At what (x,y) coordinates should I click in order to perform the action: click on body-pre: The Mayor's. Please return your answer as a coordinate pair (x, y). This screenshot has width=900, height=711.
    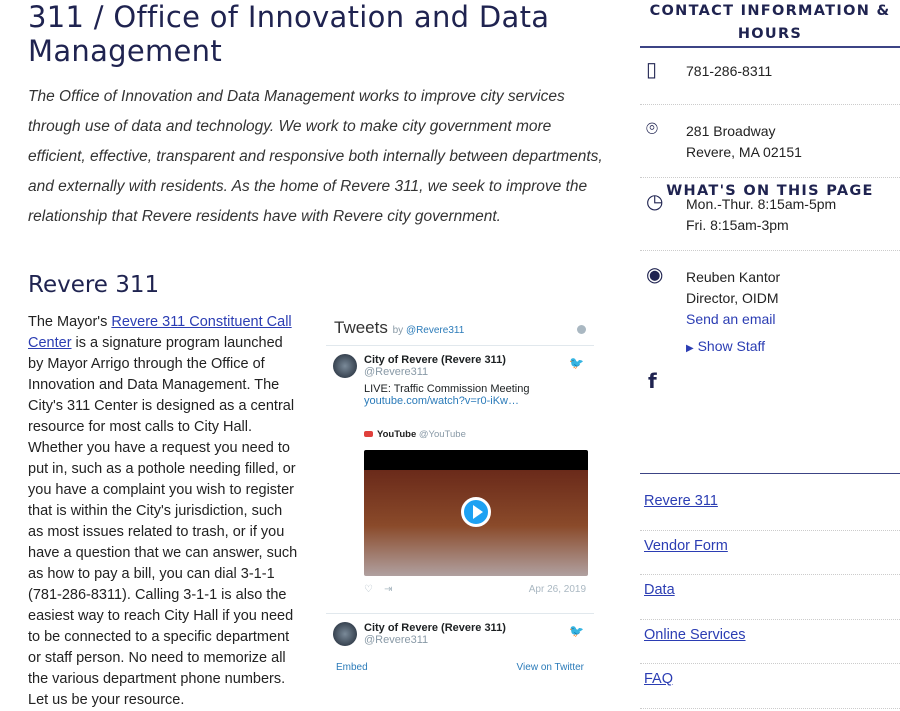
    Looking at the image, I should click on (70, 322).